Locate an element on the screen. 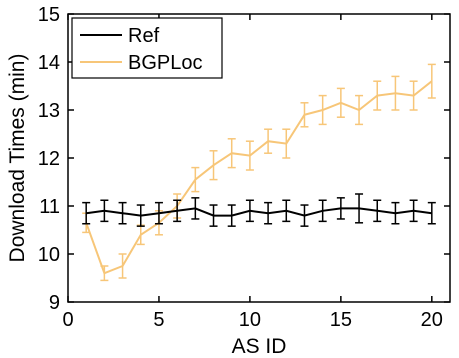  x-axis-label: AS ID is located at coordinates (259, 346).